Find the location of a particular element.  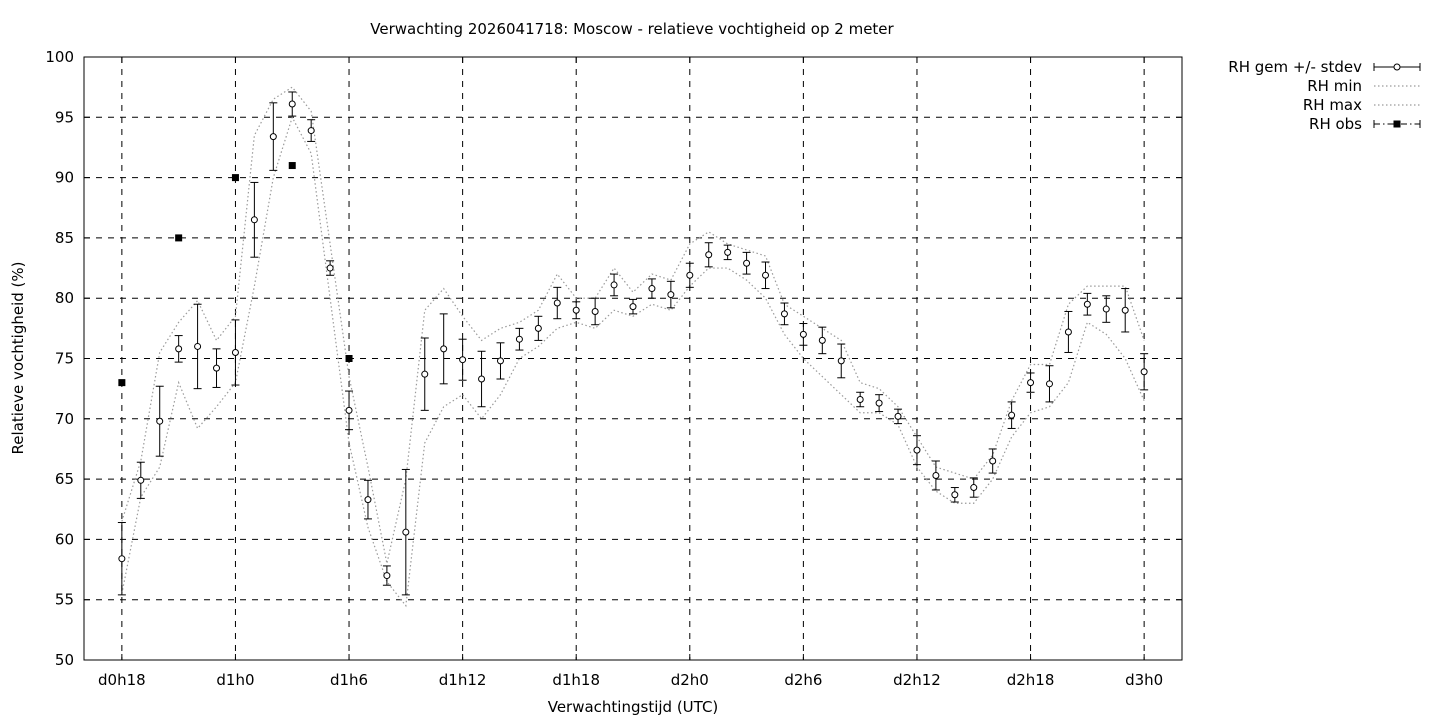

y-tick-label: 100 is located at coordinates (59, 57).